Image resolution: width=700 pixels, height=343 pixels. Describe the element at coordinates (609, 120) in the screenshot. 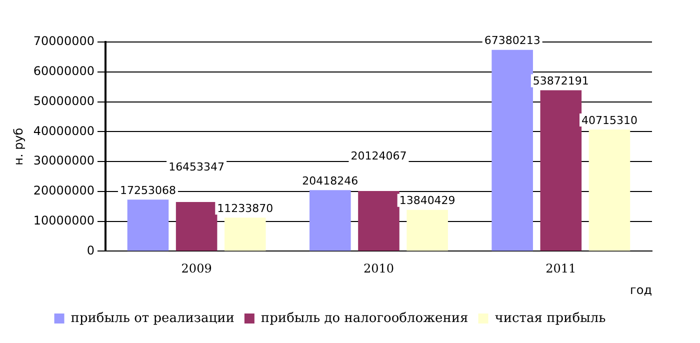

I see `data-label: 40715310` at that location.